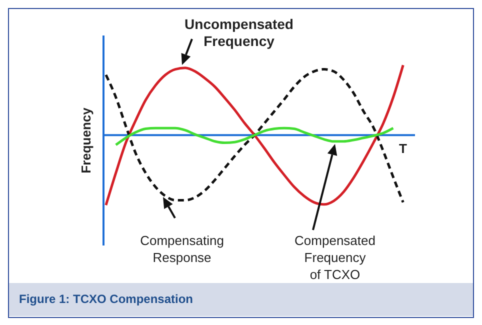 Image resolution: width=482 pixels, height=325 pixels. Describe the element at coordinates (86, 140) in the screenshot. I see `y-axis-title: Frequency` at that location.